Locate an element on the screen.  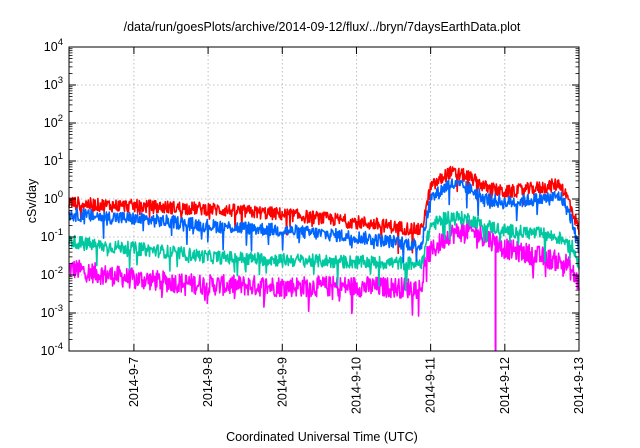
x-tick-label: 2014-9-8 is located at coordinates (208, 382).